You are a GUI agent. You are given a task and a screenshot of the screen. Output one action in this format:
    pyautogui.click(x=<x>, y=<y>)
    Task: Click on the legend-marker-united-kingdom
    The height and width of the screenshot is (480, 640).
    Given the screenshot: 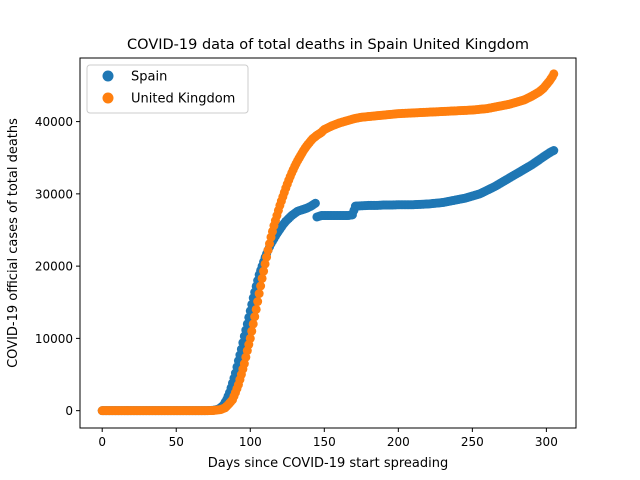 What is the action you would take?
    pyautogui.click(x=108, y=98)
    